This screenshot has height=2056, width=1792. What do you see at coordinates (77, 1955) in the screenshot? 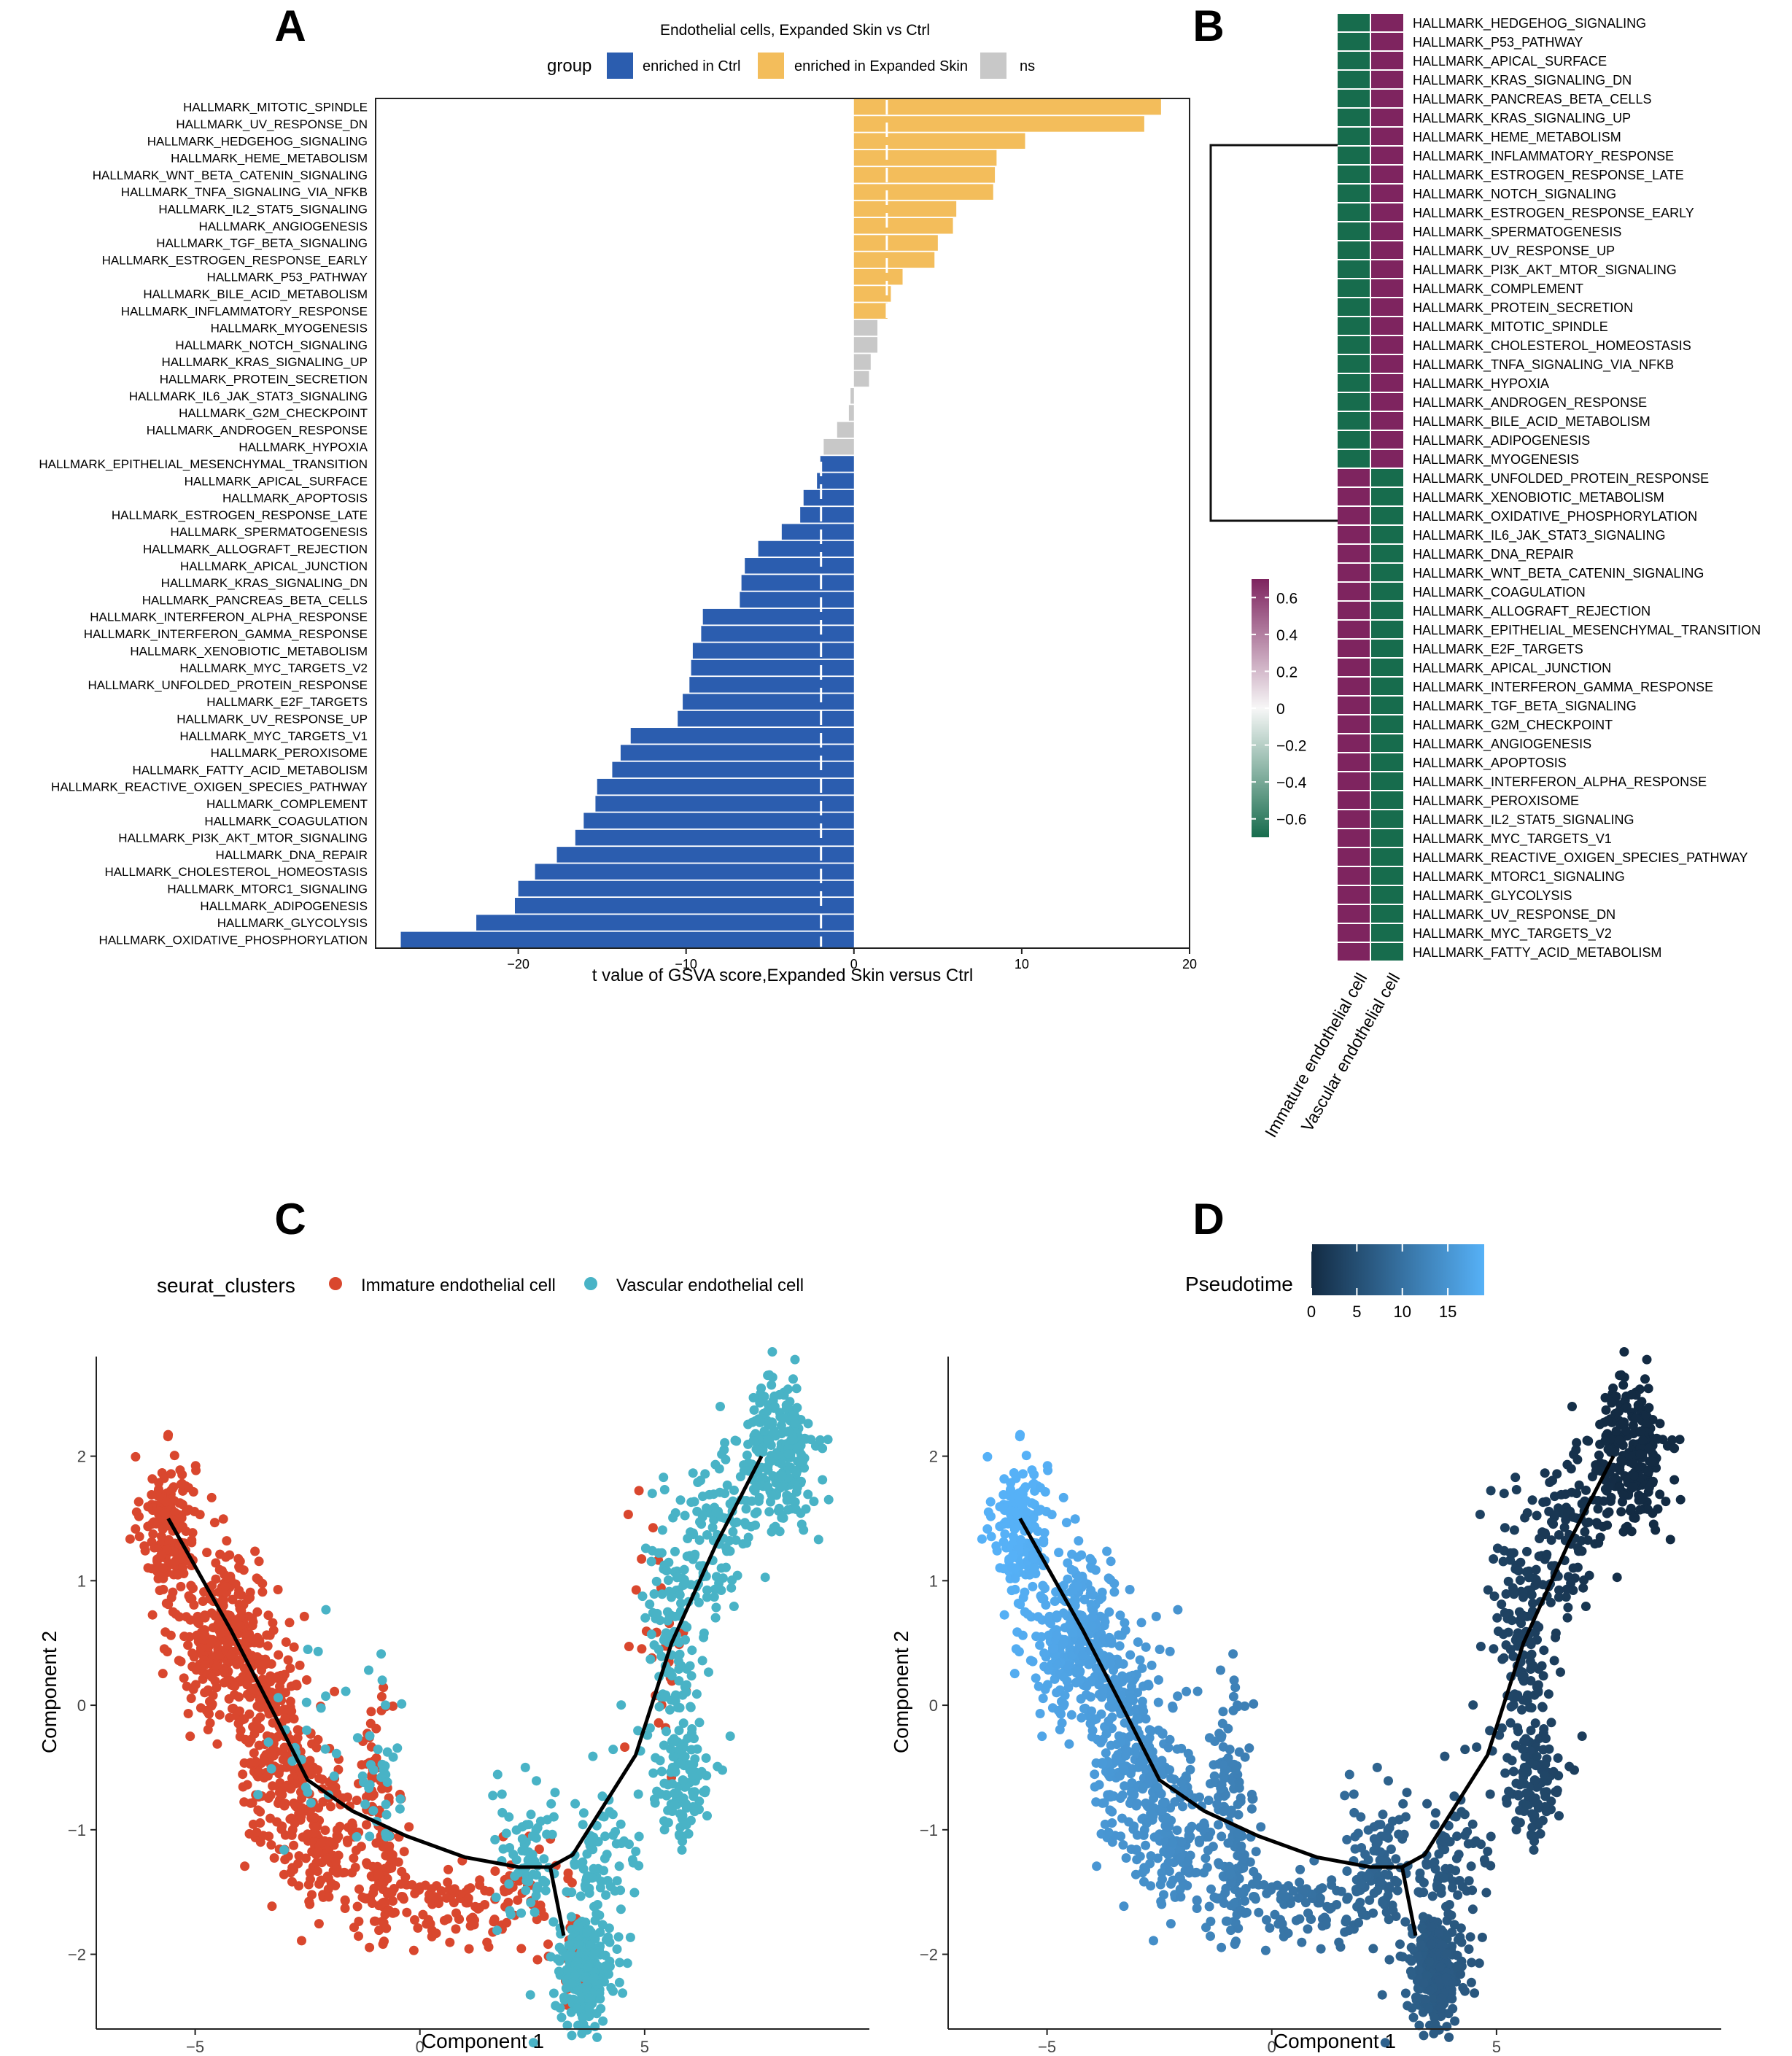
I see `y-tick-label: −2` at bounding box center [77, 1955].